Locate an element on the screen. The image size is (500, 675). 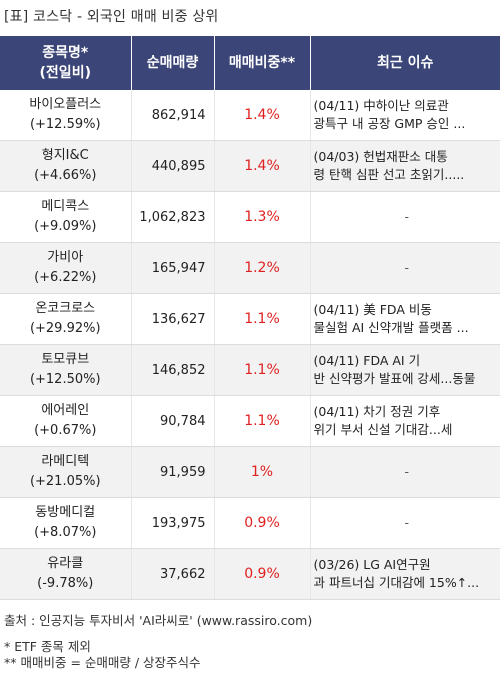
source-note: 출처 : 인공지능 투자비서 'AI라씨로' (www.rassiro.com) is located at coordinates (158, 620).